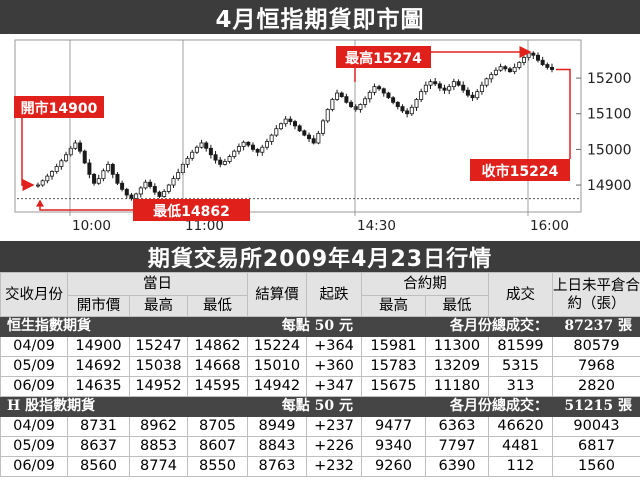 The image size is (640, 480). I want to click on x-tick-label: 14:30, so click(376, 226).